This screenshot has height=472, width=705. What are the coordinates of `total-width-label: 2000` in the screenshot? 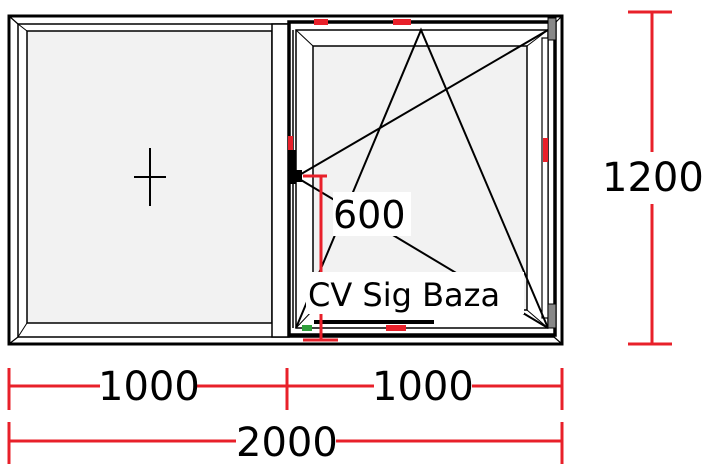 It's located at (287, 443).